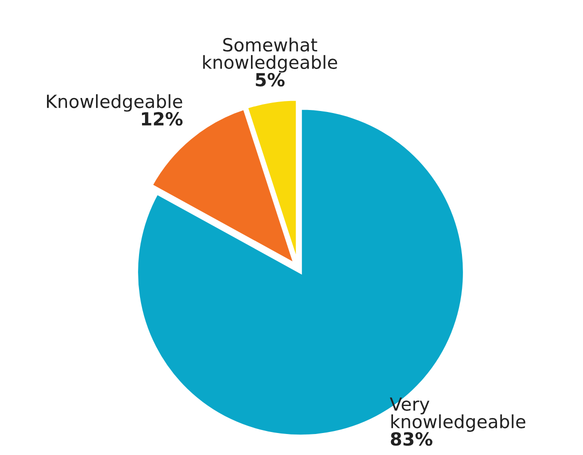  Describe the element at coordinates (458, 414) in the screenshot. I see `slice-label: Very knowledgeable` at that location.